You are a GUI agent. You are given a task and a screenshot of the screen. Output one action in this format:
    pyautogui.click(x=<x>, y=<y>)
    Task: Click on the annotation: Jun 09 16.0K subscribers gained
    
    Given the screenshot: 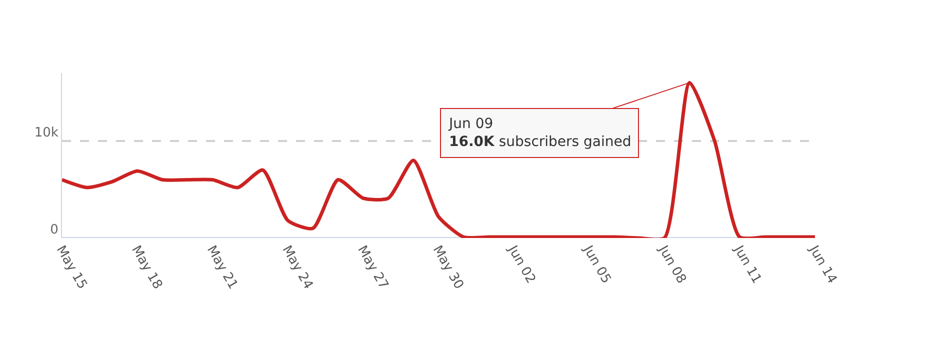 What is the action you would take?
    pyautogui.click(x=540, y=133)
    